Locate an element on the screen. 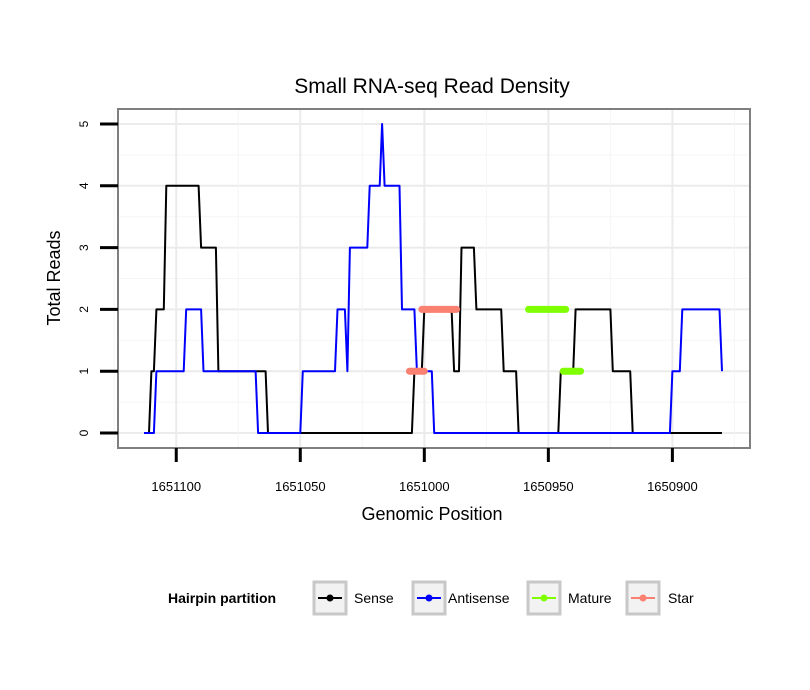 The height and width of the screenshot is (690, 810). legend: Sense Antisense Mature Star is located at coordinates (503, 598).